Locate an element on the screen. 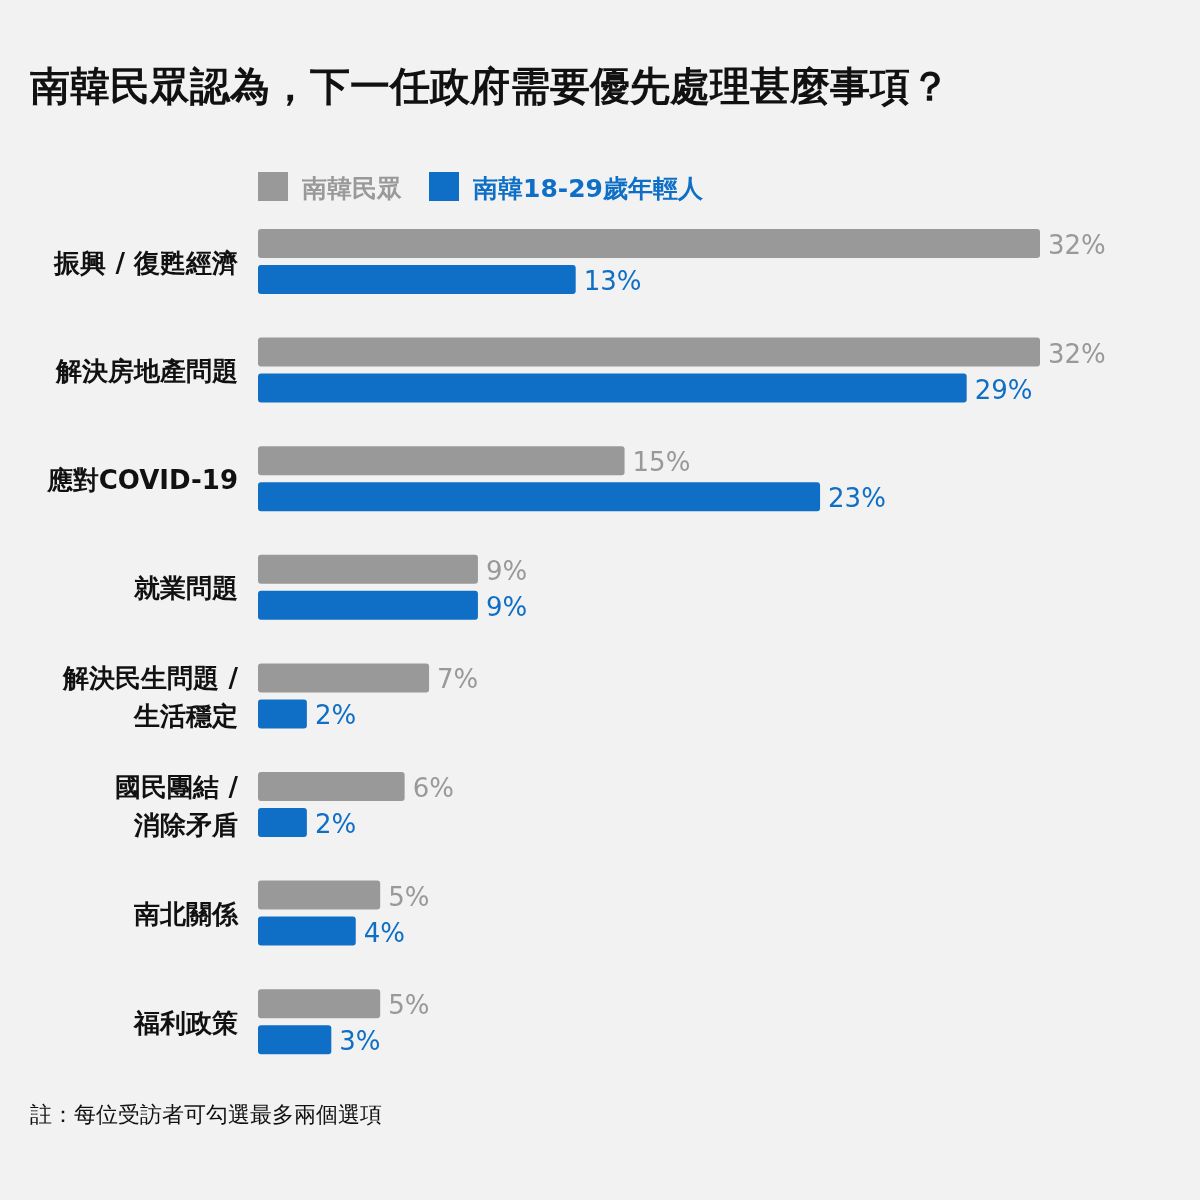 The image size is (1200, 1200). chart-title: 南韓民眾認為，下一任政府需要優先處理甚麼事項？ is located at coordinates (490, 86).